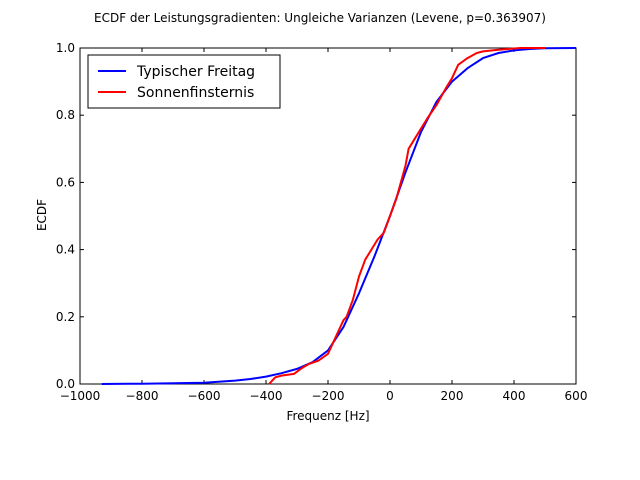  Describe the element at coordinates (65, 115) in the screenshot. I see `y-tick-label: 0.8` at that location.